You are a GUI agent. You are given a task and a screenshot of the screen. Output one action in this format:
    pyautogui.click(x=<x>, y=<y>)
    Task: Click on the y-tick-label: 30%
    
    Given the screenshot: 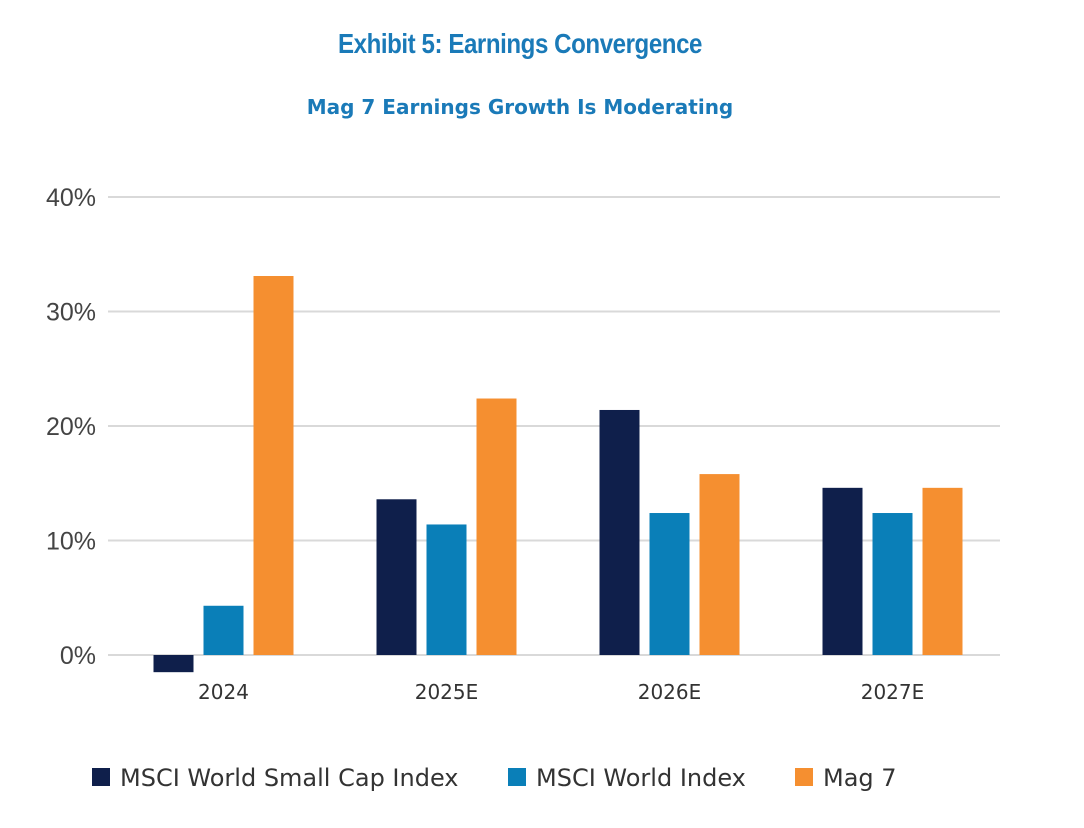 What is the action you would take?
    pyautogui.click(x=71, y=313)
    